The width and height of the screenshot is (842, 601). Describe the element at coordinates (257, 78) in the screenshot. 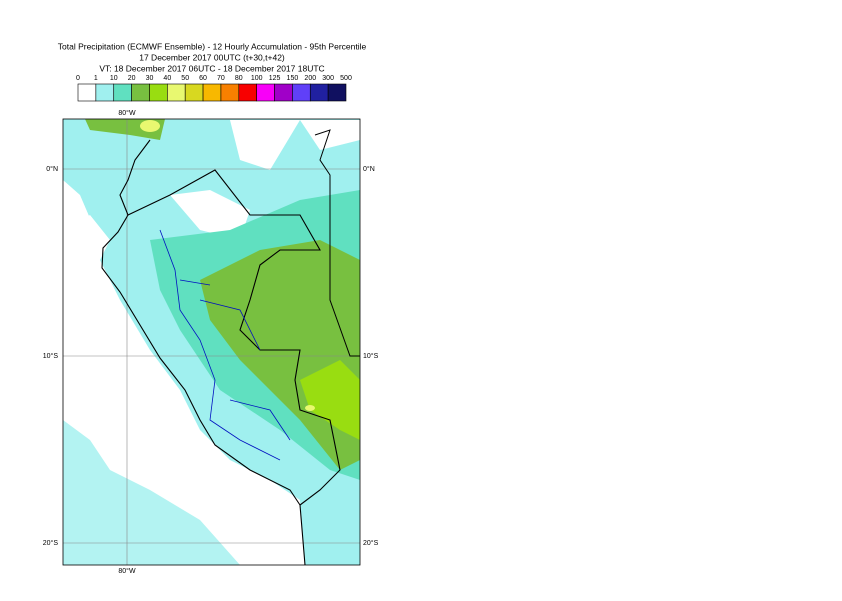

I see `legend-label: 100` at that location.